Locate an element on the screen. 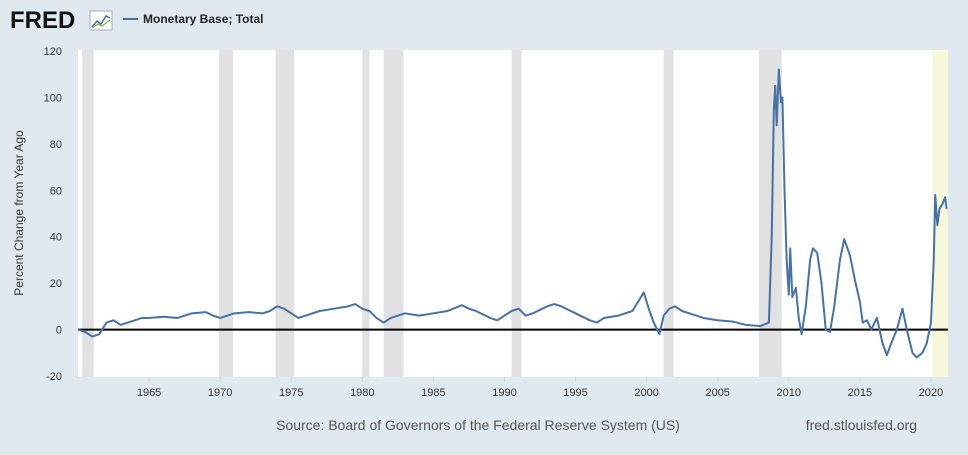 The width and height of the screenshot is (968, 455). x-tick-label: 2000 is located at coordinates (646, 393).